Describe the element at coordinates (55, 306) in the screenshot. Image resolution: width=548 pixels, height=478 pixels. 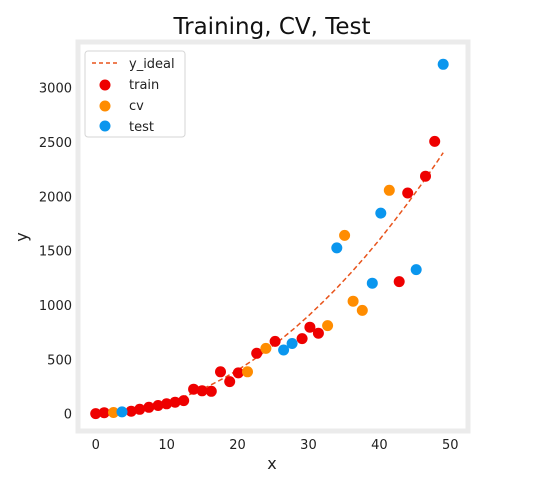
I see `y-tick-label: 1000` at that location.